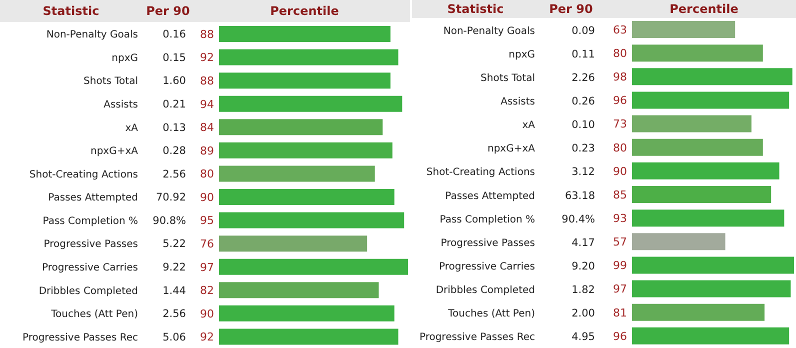 The image size is (796, 348). Describe the element at coordinates (583, 148) in the screenshot. I see `text: 0.23` at that location.